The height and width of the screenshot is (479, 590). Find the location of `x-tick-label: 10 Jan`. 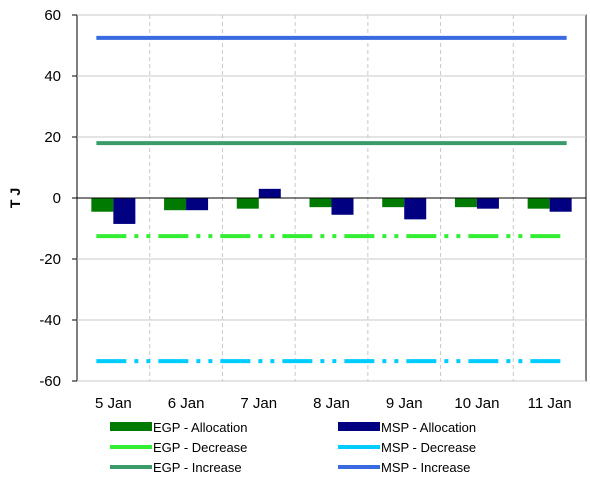

x-tick-label: 10 Jan is located at coordinates (476, 403).